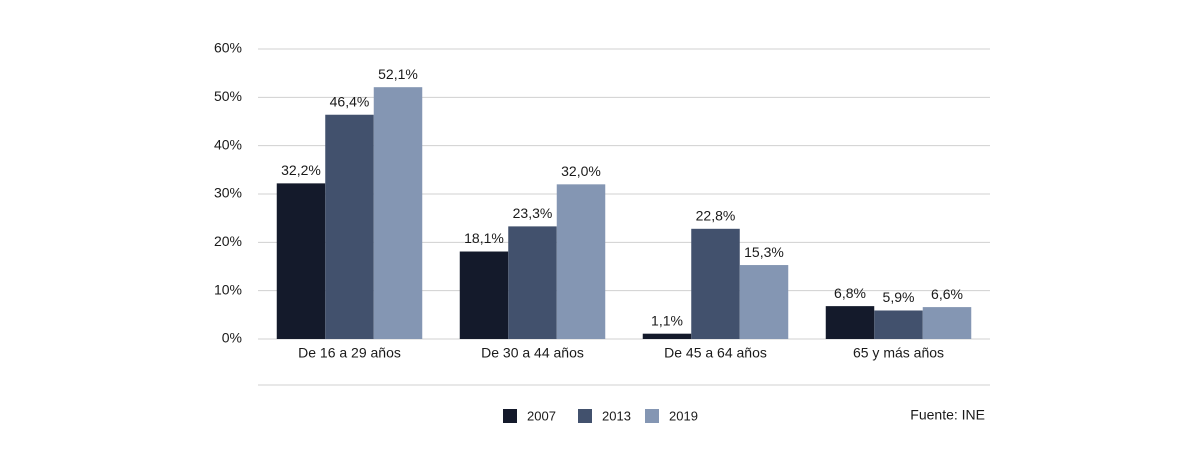 This screenshot has height=463, width=1200. What do you see at coordinates (228, 193) in the screenshot?
I see `y-tick-label: 30%` at bounding box center [228, 193].